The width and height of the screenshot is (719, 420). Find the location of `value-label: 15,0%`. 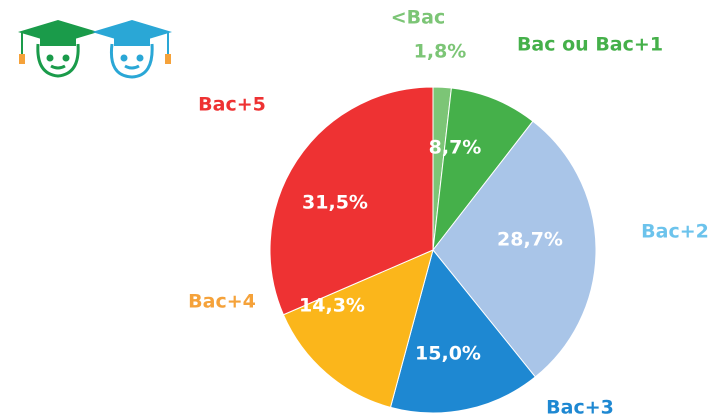

value-label: 15,0% is located at coordinates (448, 354).